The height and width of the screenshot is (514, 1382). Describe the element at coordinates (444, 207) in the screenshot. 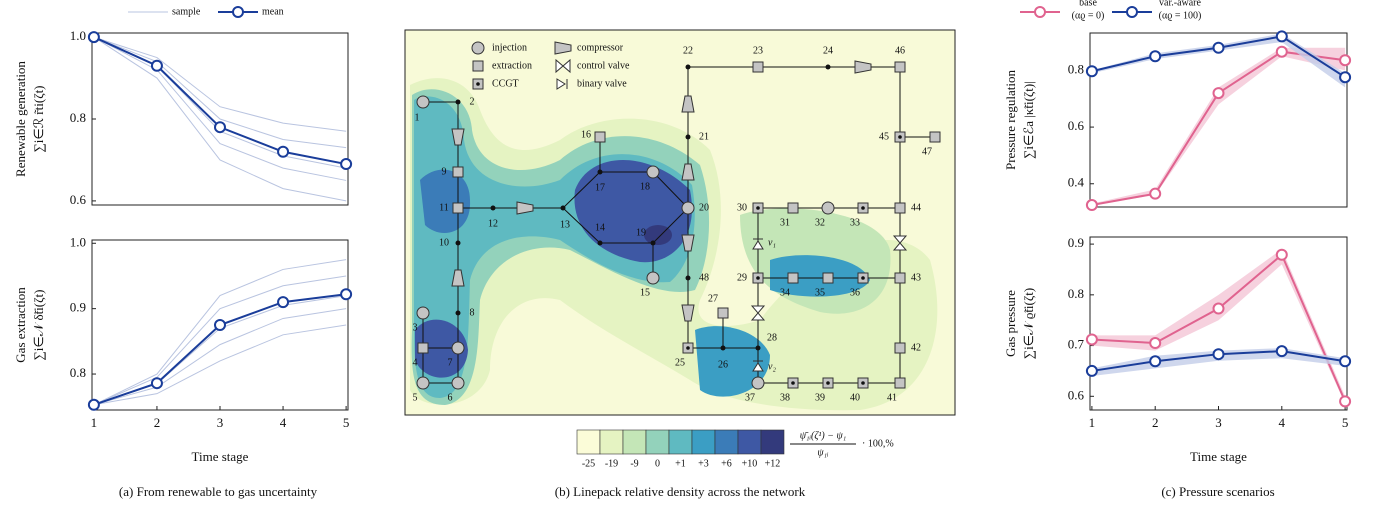

I see `node-label: 11` at that location.